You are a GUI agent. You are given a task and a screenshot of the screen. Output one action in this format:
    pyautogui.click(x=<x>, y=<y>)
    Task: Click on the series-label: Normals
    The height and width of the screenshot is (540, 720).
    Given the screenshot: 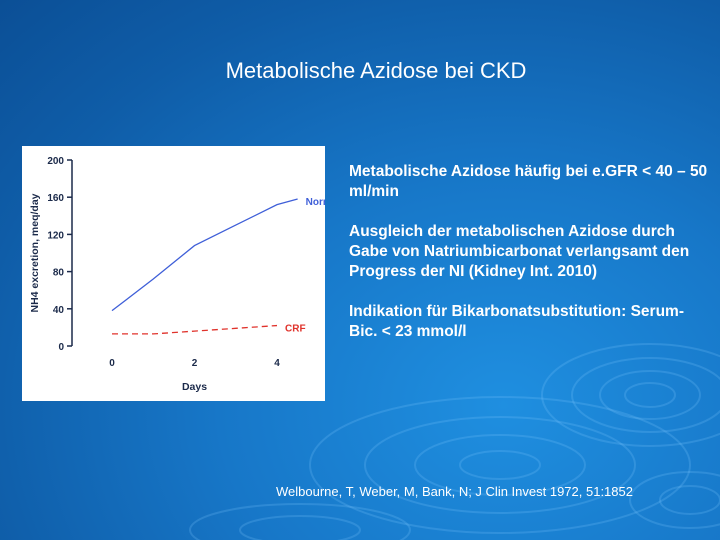 What is the action you would take?
    pyautogui.click(x=315, y=202)
    